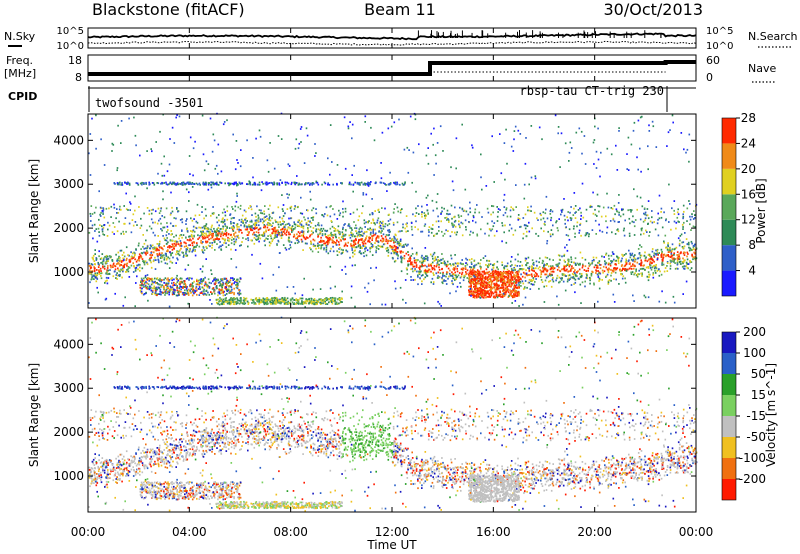 The width and height of the screenshot is (800, 554). Describe the element at coordinates (719, 31) in the screenshot. I see `nsearch-tick-top: 10^5` at that location.